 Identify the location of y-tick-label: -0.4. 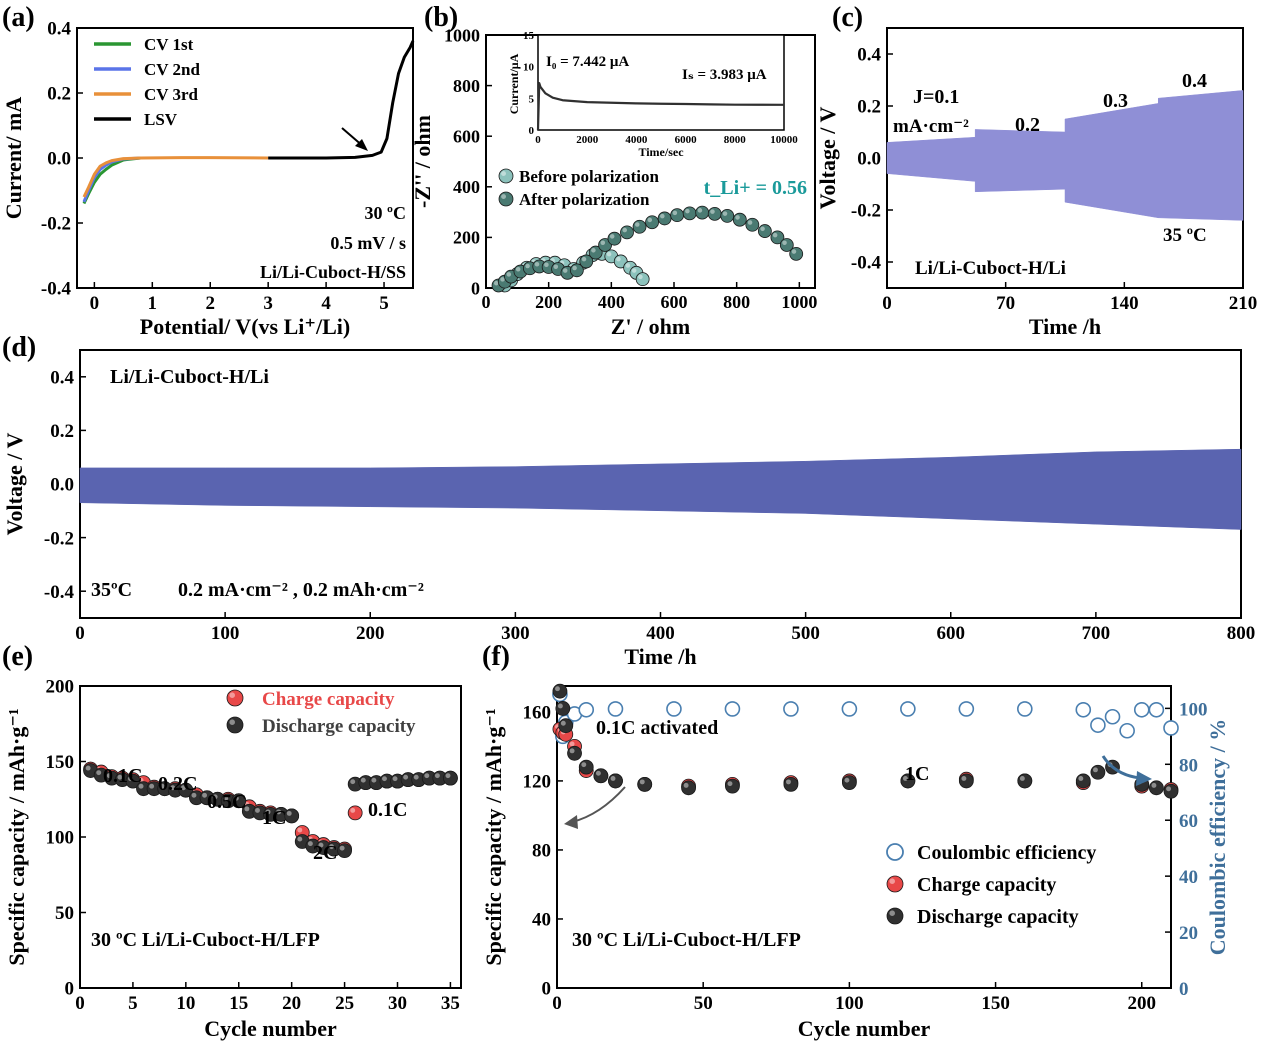
(56, 289).